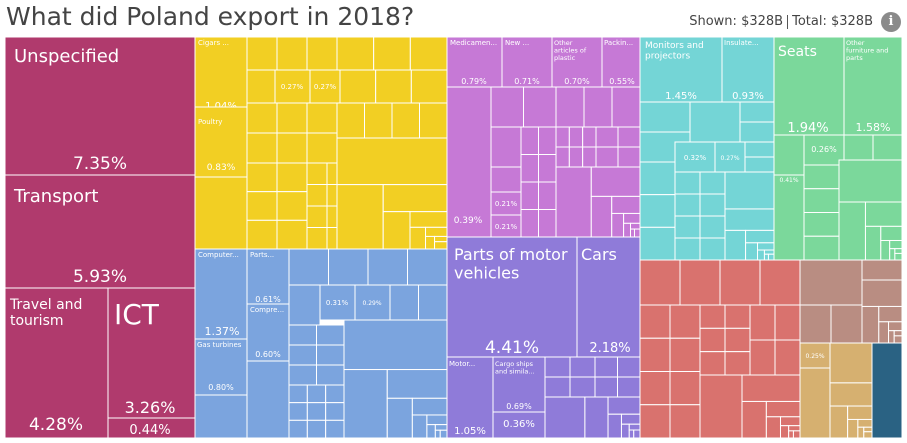 The image size is (907, 443). Describe the element at coordinates (469, 162) in the screenshot. I see `treemap-cell-chem-a` at that location.